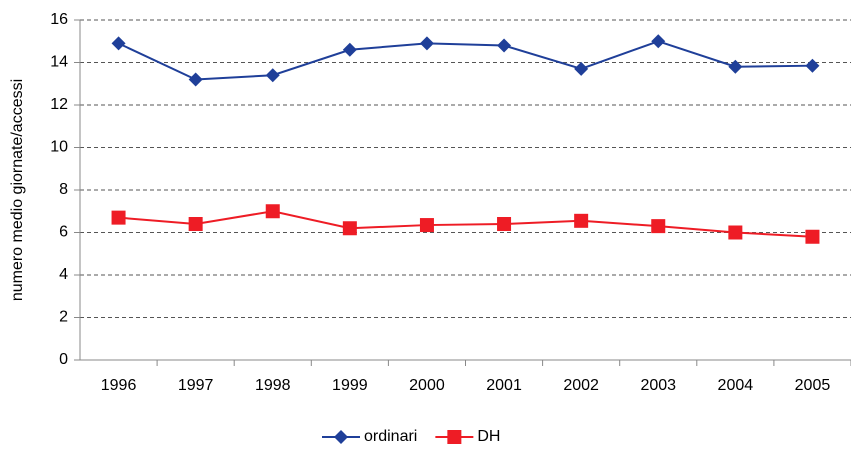 Image resolution: width=851 pixels, height=456 pixels. Describe the element at coordinates (59, 19) in the screenshot. I see `y-tick-label: 16` at that location.